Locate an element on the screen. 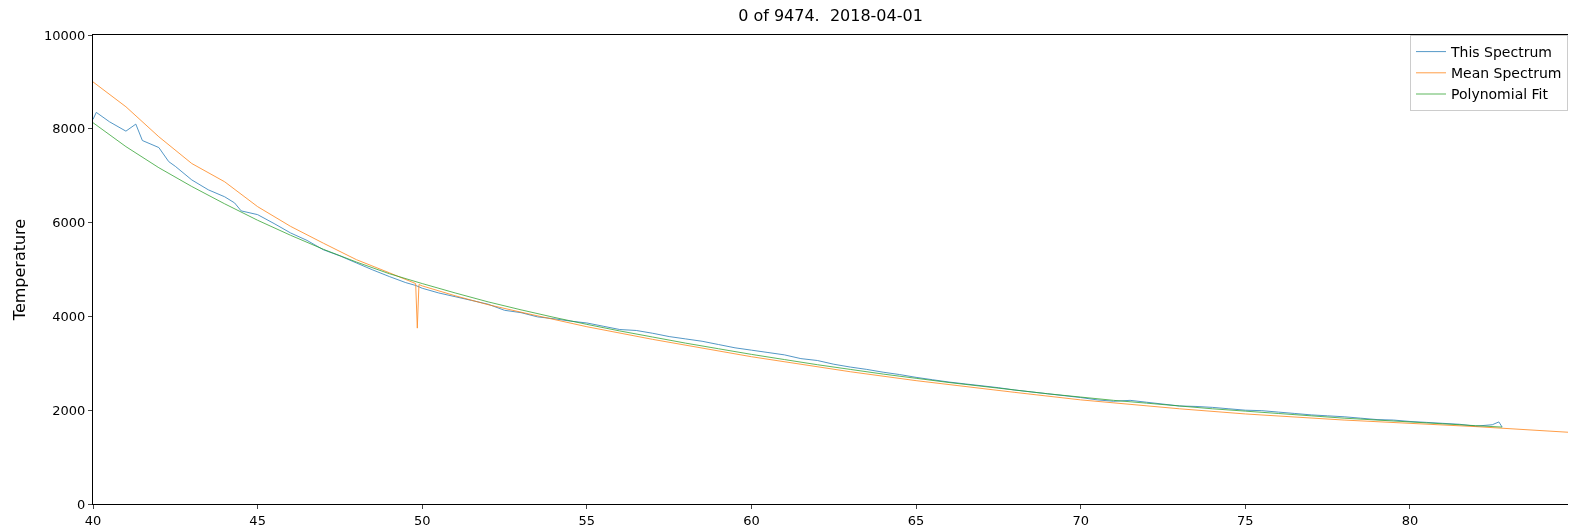 Image resolution: width=1572 pixels, height=529 pixels. legend-label: Mean Spectrum is located at coordinates (1506, 73).